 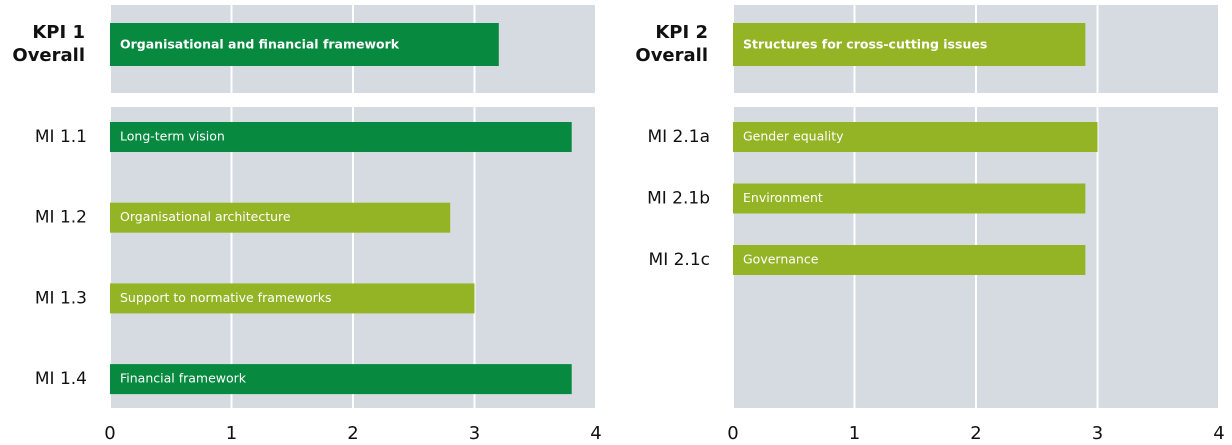 I want to click on category-label: MI 2.1a, so click(x=678, y=137).